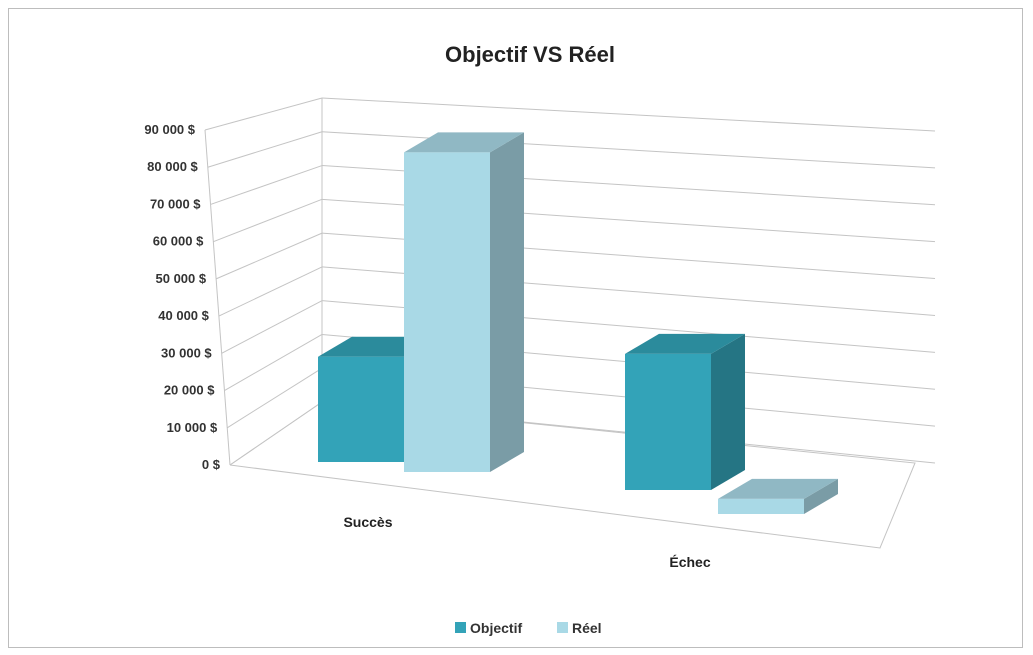  I want to click on y-tick-label: 90 000 $, so click(169, 129).